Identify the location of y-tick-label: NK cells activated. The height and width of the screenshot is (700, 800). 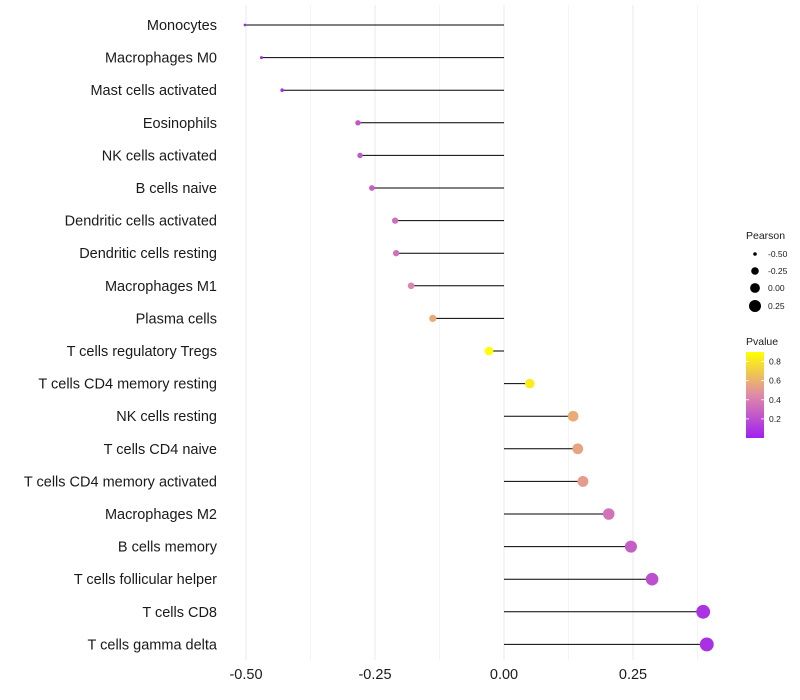
(159, 156).